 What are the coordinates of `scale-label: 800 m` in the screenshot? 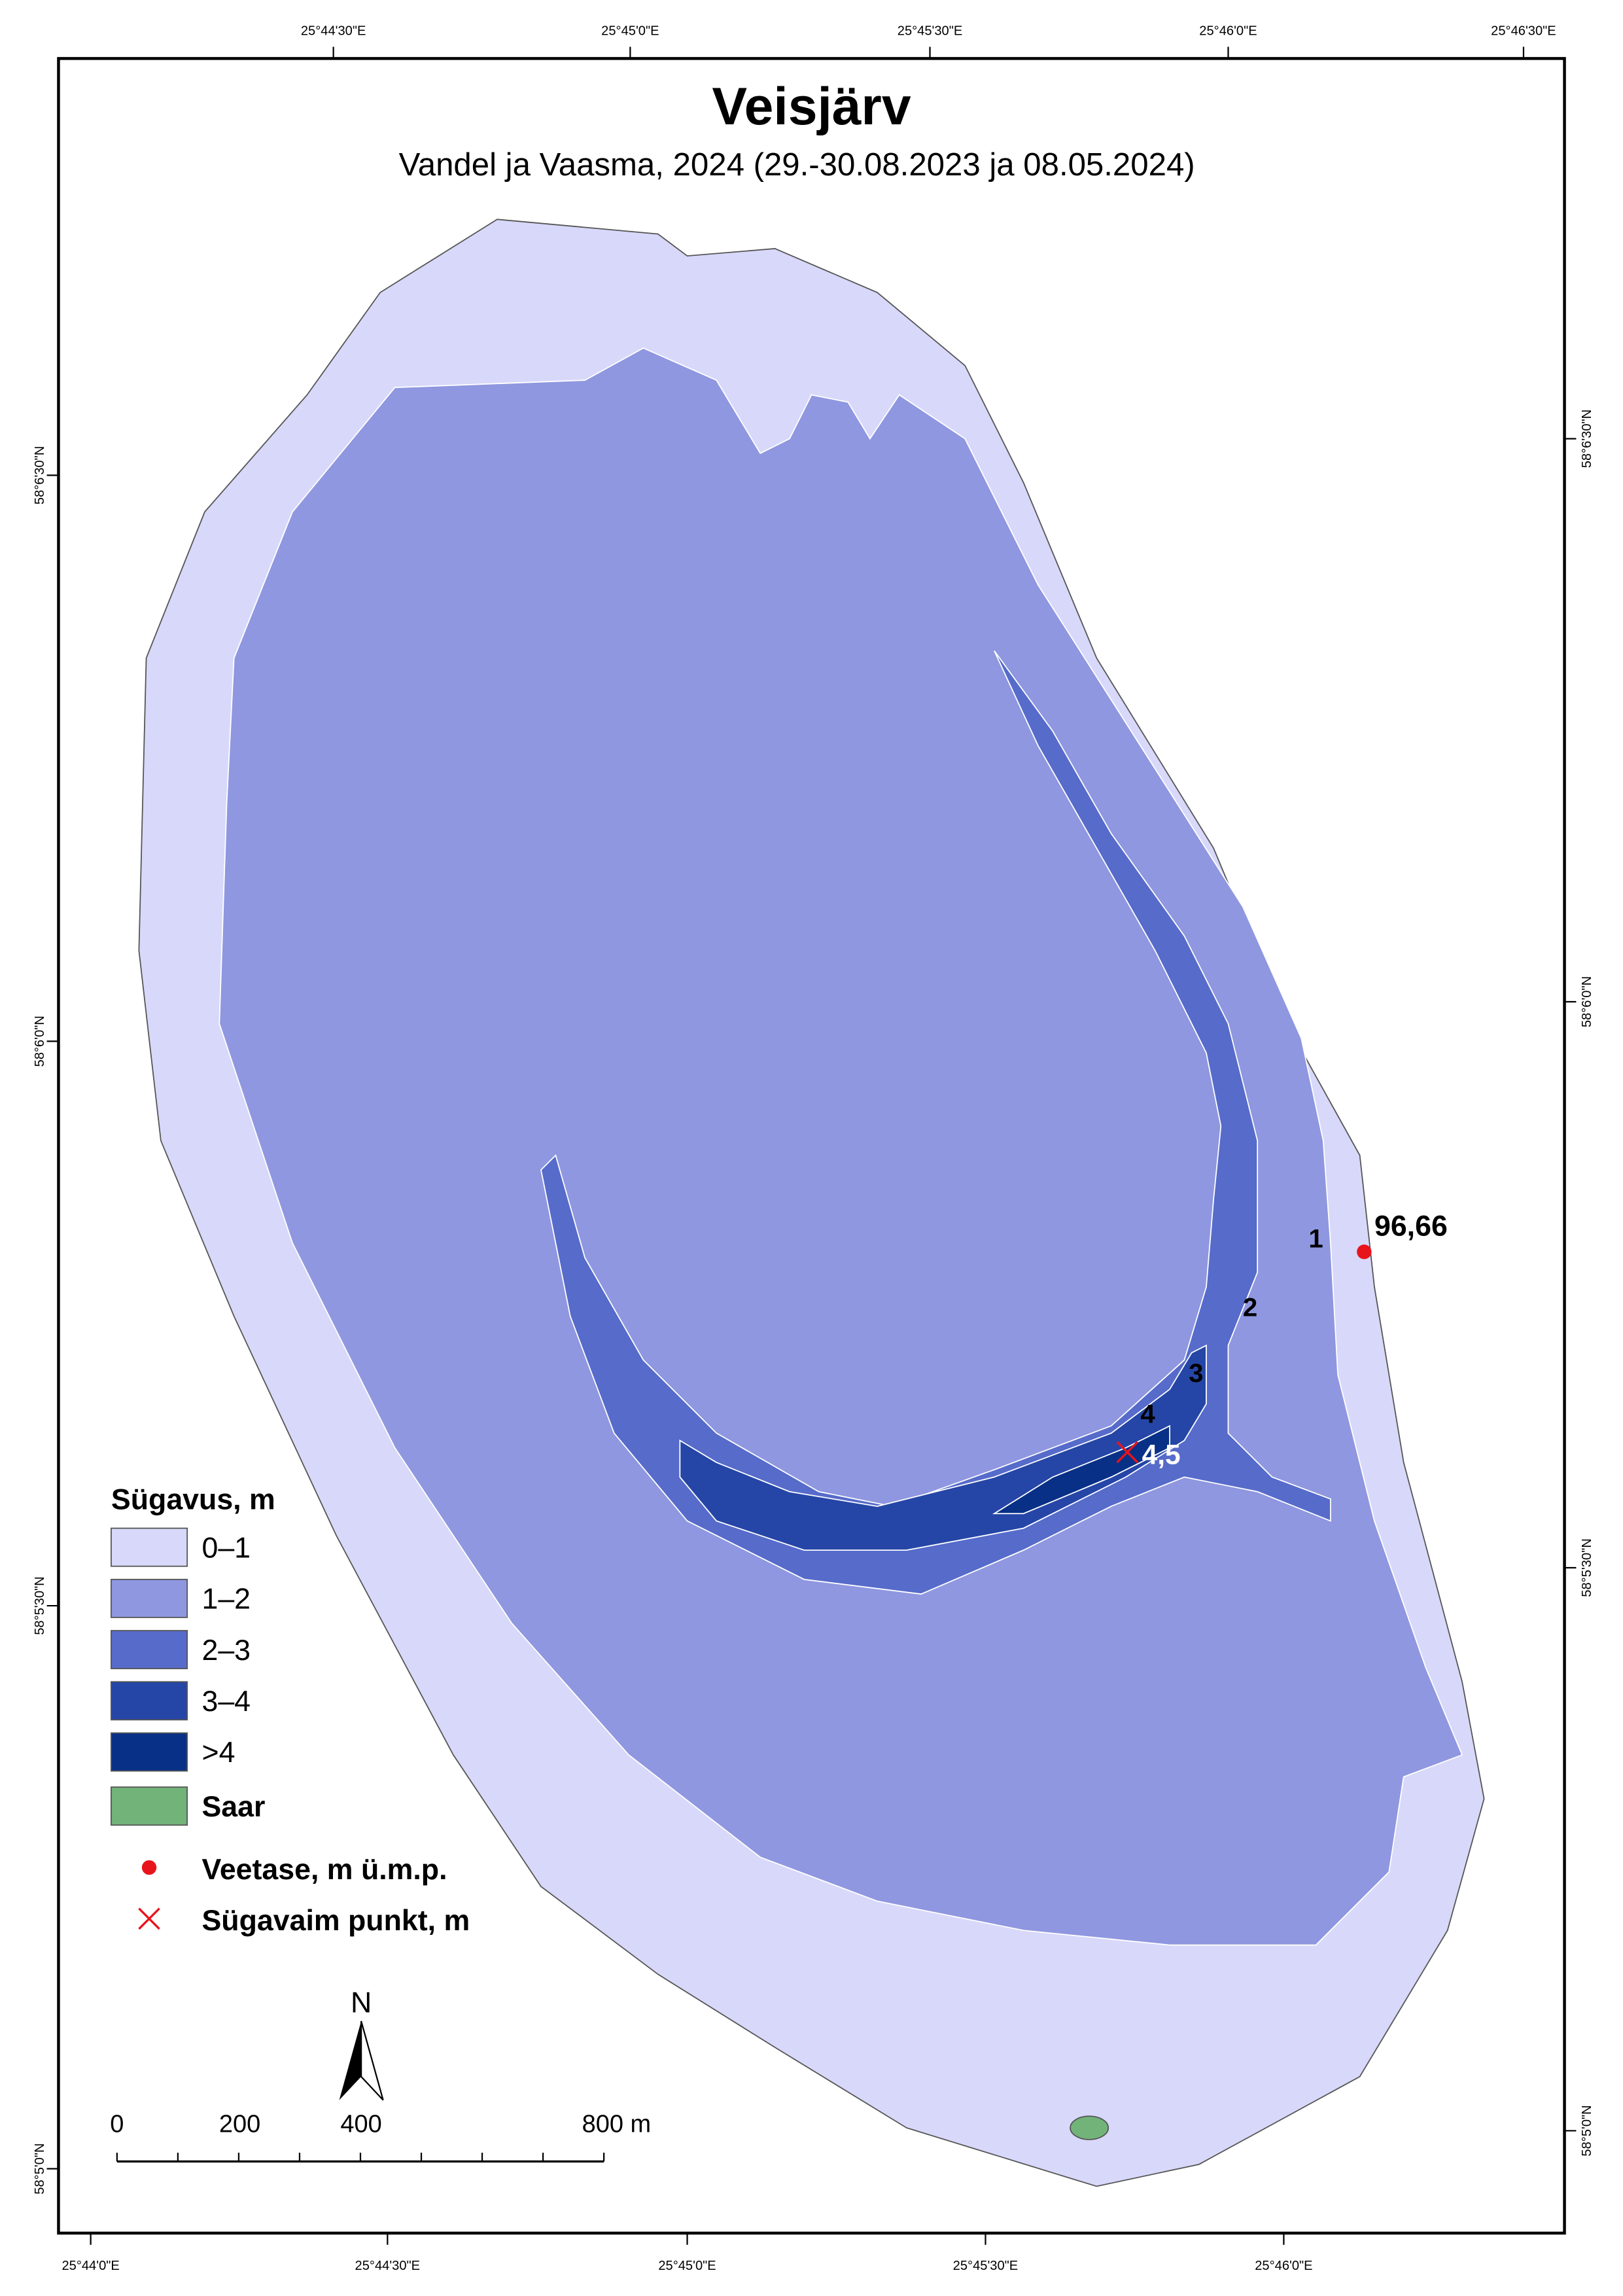 It's located at (617, 2124).